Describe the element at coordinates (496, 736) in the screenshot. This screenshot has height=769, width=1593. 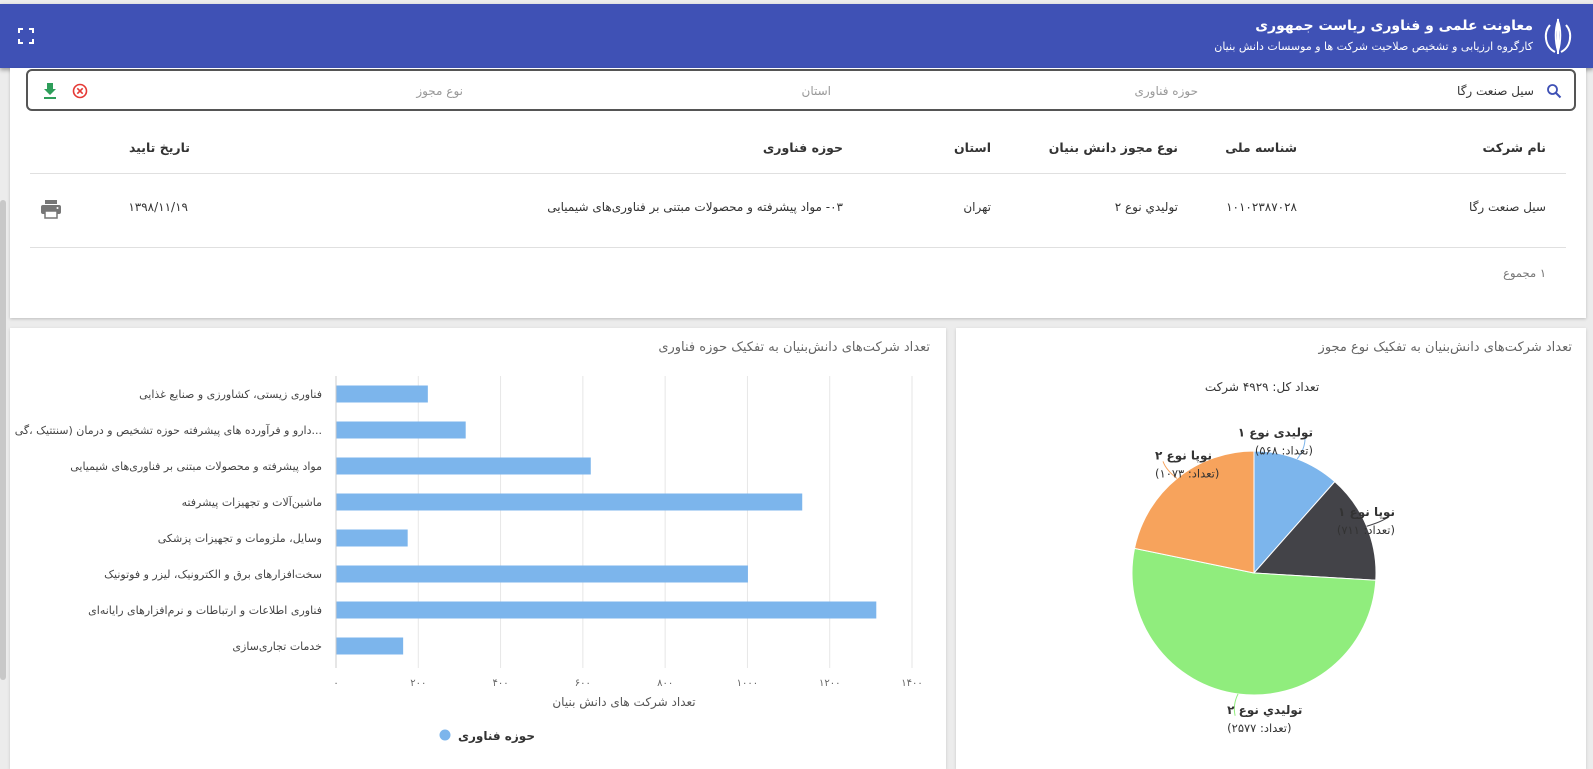
I see `legend-label: حوزه فناوری` at that location.